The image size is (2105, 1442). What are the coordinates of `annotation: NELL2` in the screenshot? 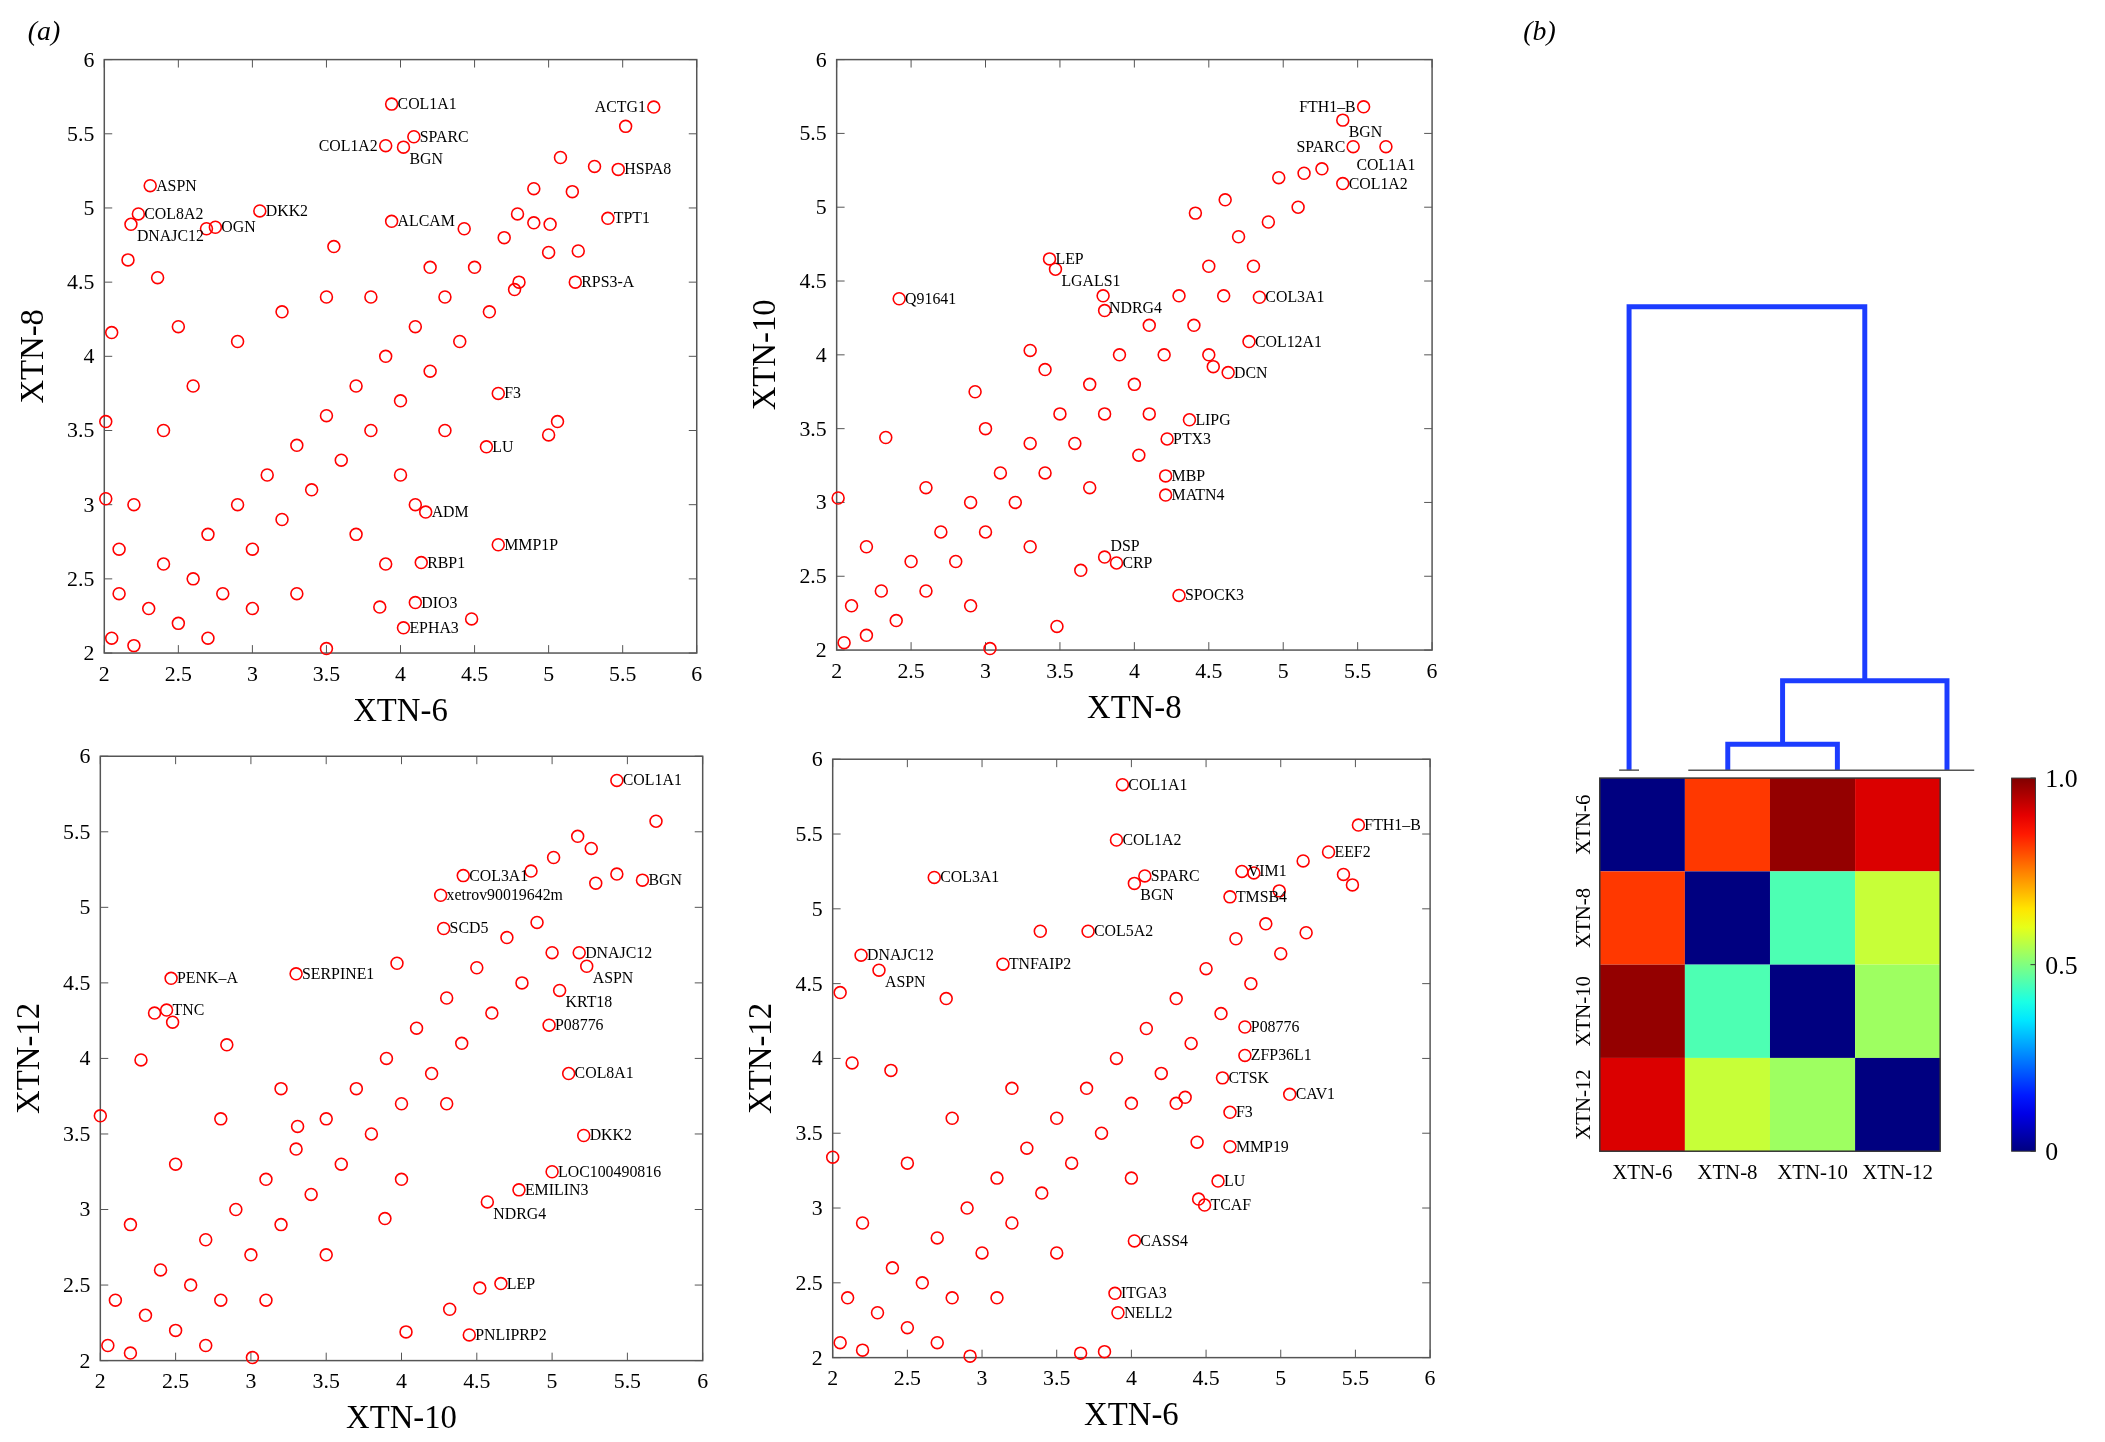 It's located at (1148, 1312).